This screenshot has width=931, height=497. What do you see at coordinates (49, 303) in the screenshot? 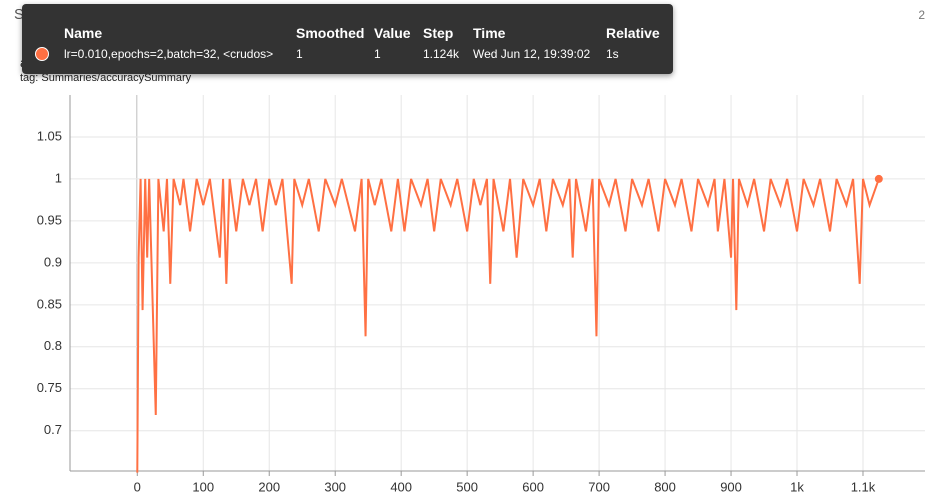
I see `y-tick-label: 0.85` at bounding box center [49, 303].